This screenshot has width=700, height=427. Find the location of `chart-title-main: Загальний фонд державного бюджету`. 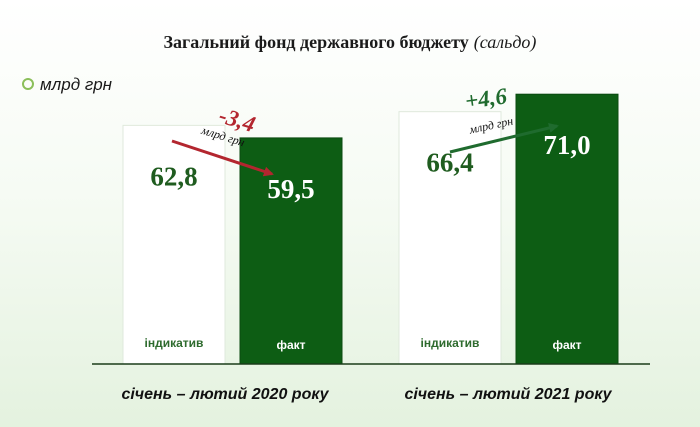

chart-title-main: Загальний фонд державного бюджету is located at coordinates (316, 42).